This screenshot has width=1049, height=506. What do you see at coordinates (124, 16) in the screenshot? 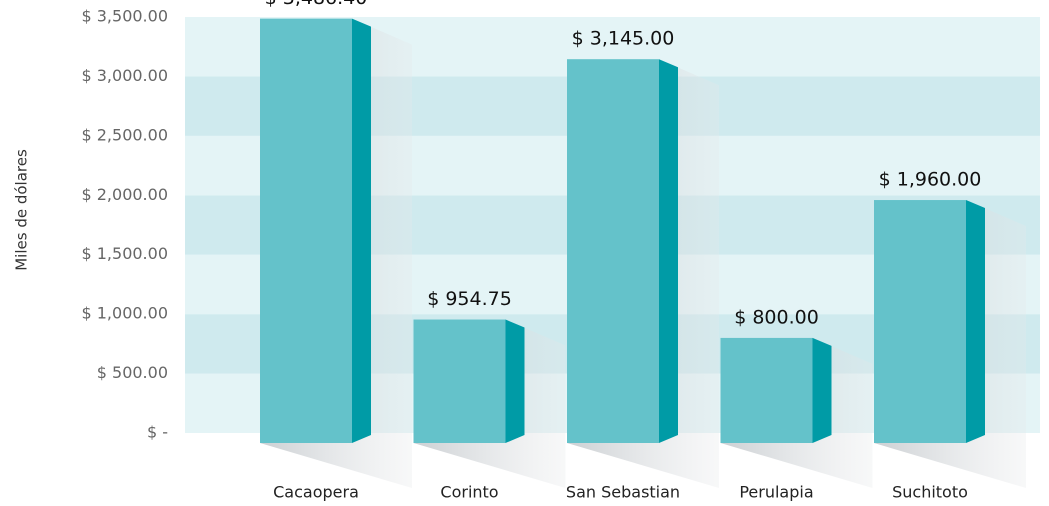
I see `y-tick-label: $ 3,500.00` at bounding box center [124, 16].